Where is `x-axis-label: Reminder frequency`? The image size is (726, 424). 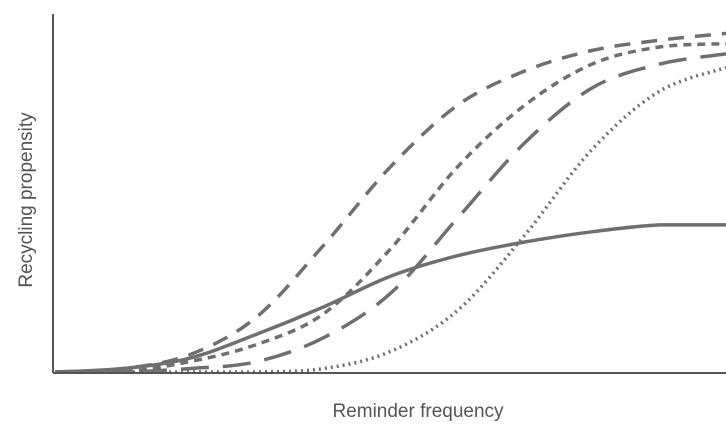 x-axis-label: Reminder frequency is located at coordinates (418, 411).